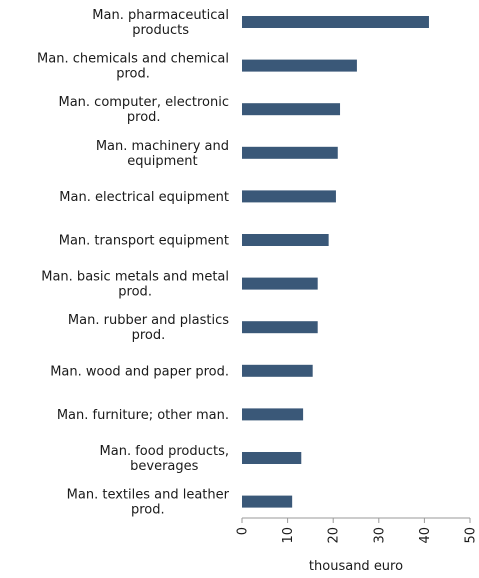 The height and width of the screenshot is (578, 479). What do you see at coordinates (288, 535) in the screenshot?
I see `x-tick-label: 10` at bounding box center [288, 535].